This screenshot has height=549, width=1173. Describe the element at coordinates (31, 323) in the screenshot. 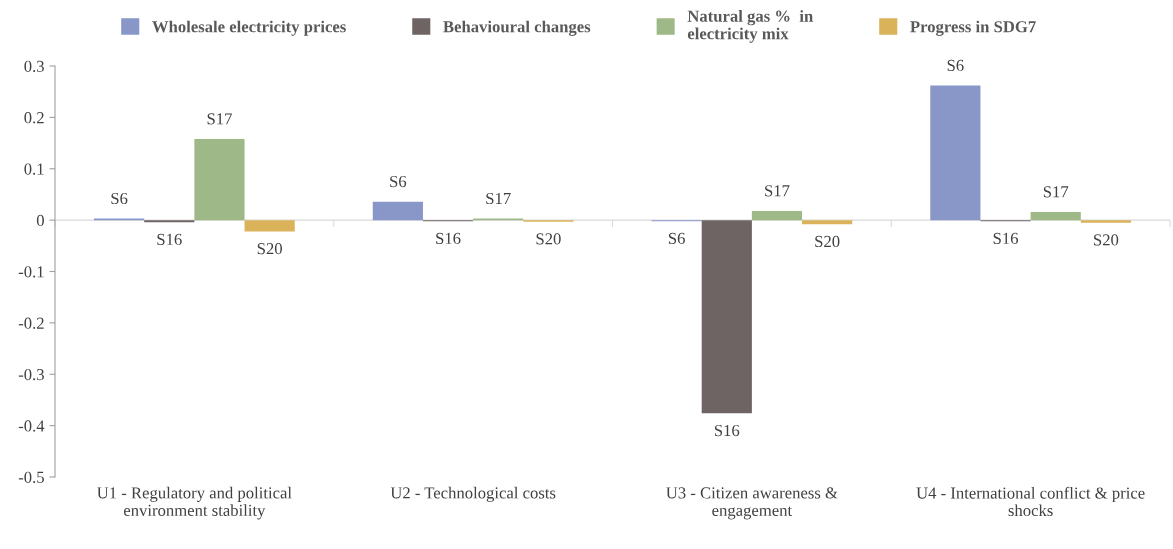

I see `y-tick-label: -0.2` at that location.